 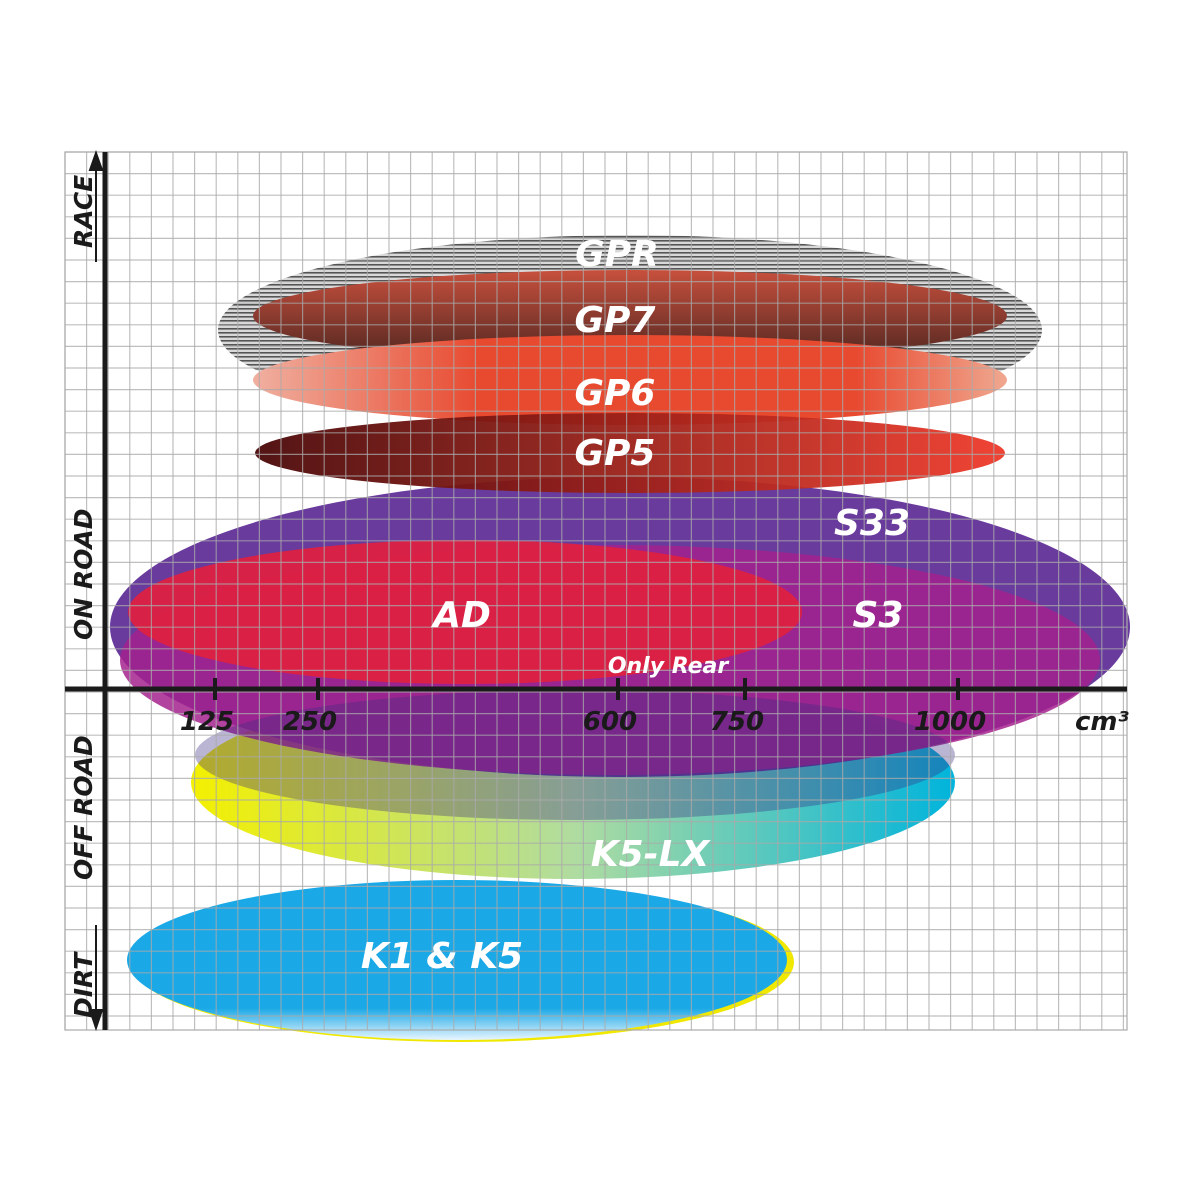 What do you see at coordinates (615, 393) in the screenshot?
I see `label-gp6: GP6` at bounding box center [615, 393].